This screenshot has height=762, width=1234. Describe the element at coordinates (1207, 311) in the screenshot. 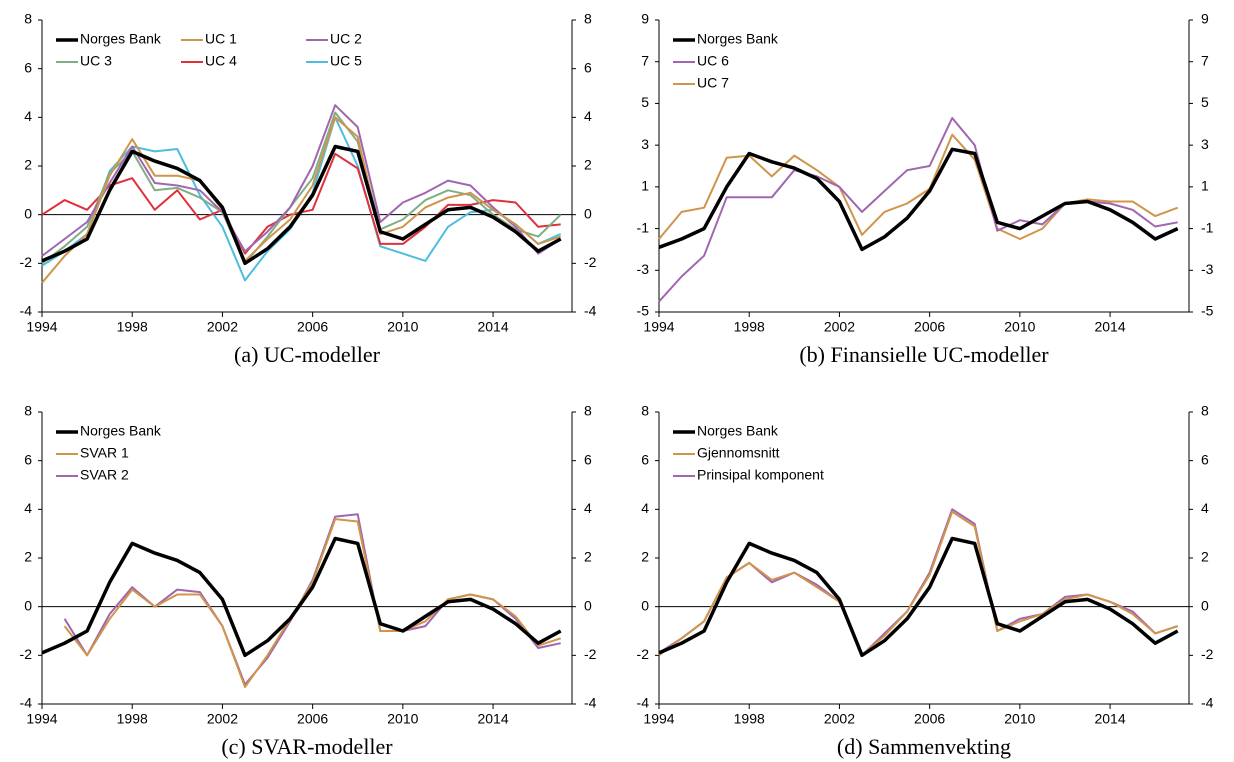

I see `y2-tick-label: -5` at that location.